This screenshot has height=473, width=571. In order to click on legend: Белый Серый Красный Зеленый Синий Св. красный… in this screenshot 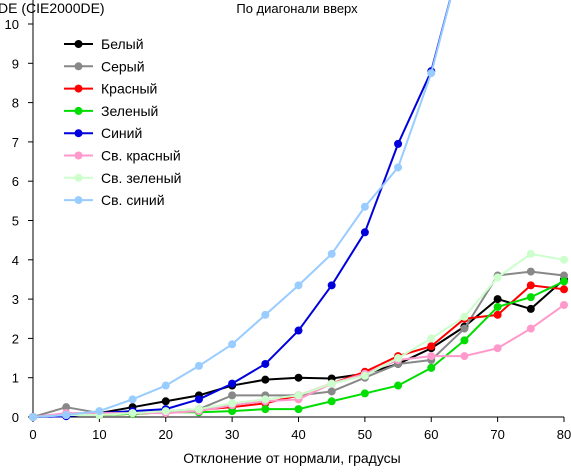, I will do `click(122, 122)`.